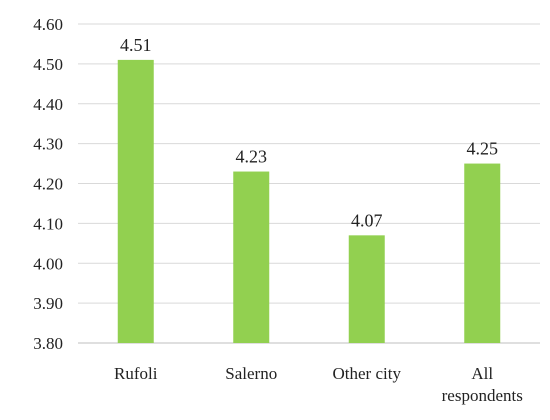 The width and height of the screenshot is (550, 420). Describe the element at coordinates (48, 64) in the screenshot. I see `y-tick-label: 4.50` at that location.